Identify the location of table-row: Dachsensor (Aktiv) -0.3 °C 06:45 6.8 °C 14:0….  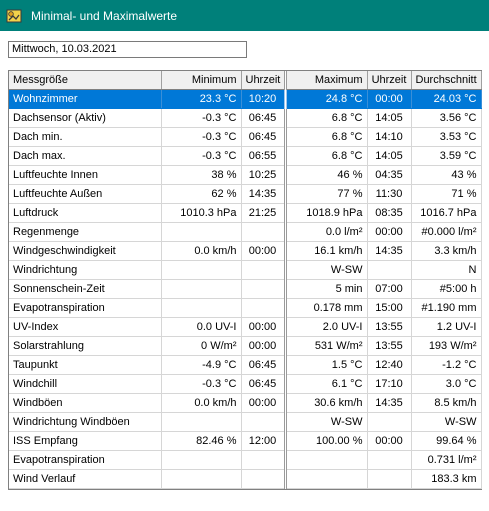
(245, 118).